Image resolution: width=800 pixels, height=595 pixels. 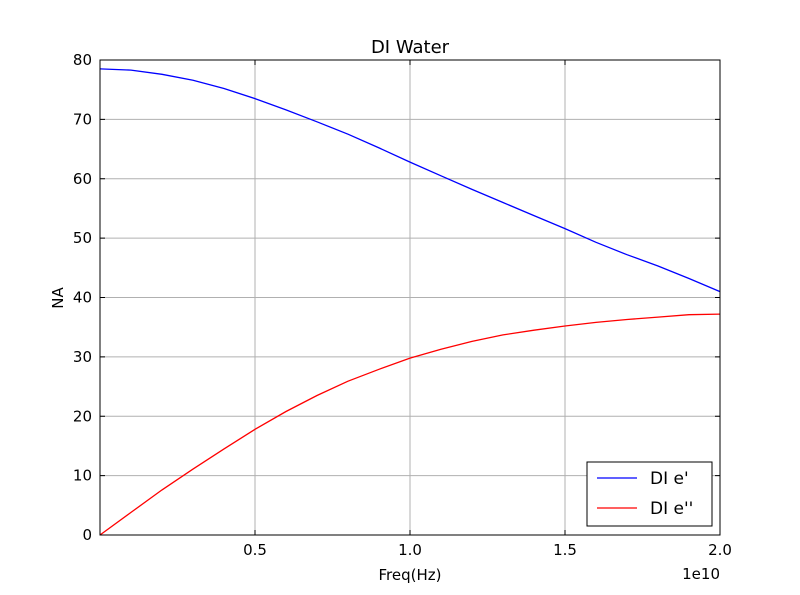 I want to click on legend: DI e' DI e'', so click(x=649, y=494).